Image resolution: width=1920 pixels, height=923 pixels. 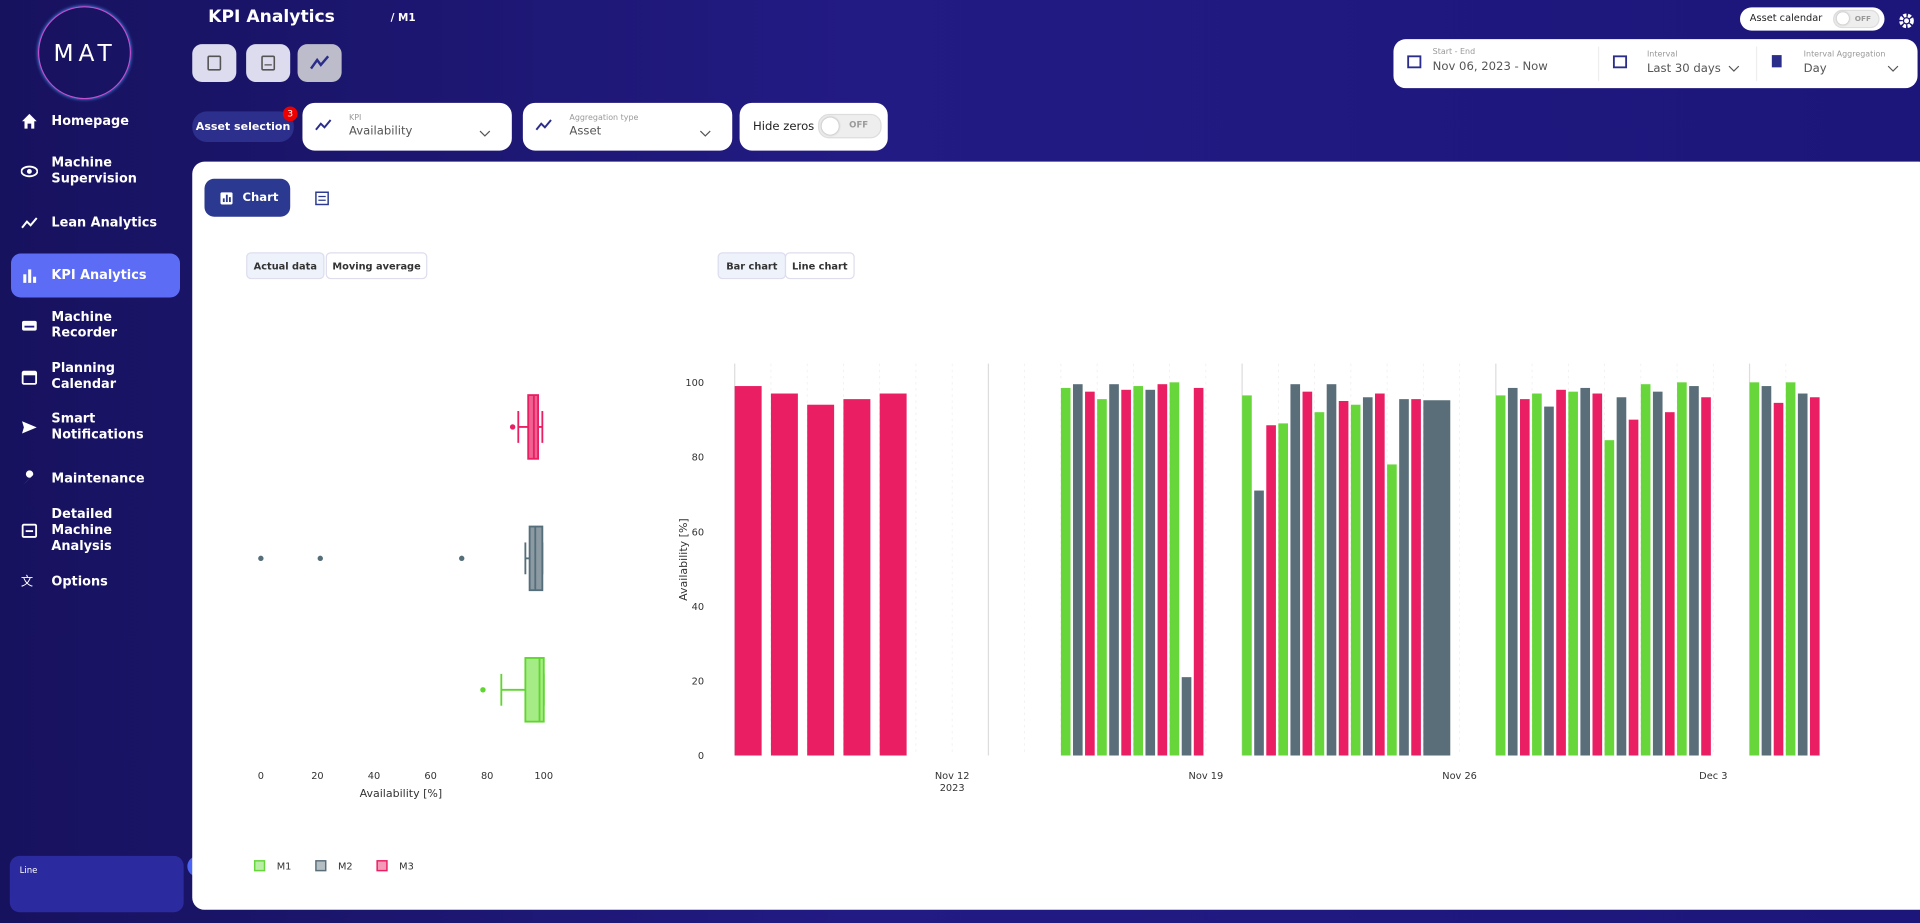 What do you see at coordinates (407, 126) in the screenshot?
I see `kpi-select: KPI Availability` at bounding box center [407, 126].